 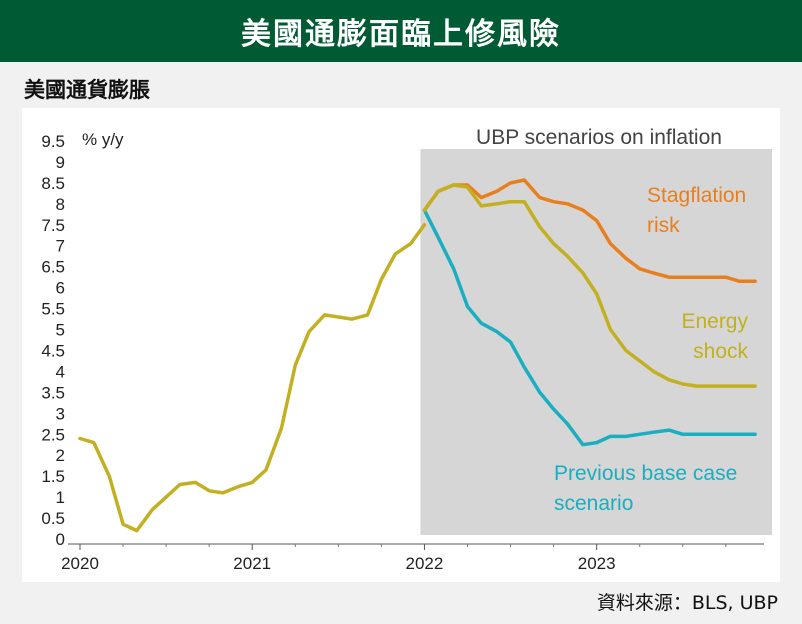 I want to click on y-tick-label: 5, so click(x=60, y=330).